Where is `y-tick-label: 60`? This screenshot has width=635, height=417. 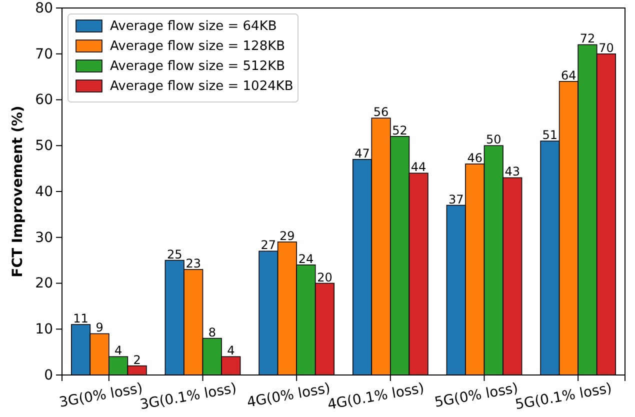
y-tick-label: 60 is located at coordinates (44, 100).